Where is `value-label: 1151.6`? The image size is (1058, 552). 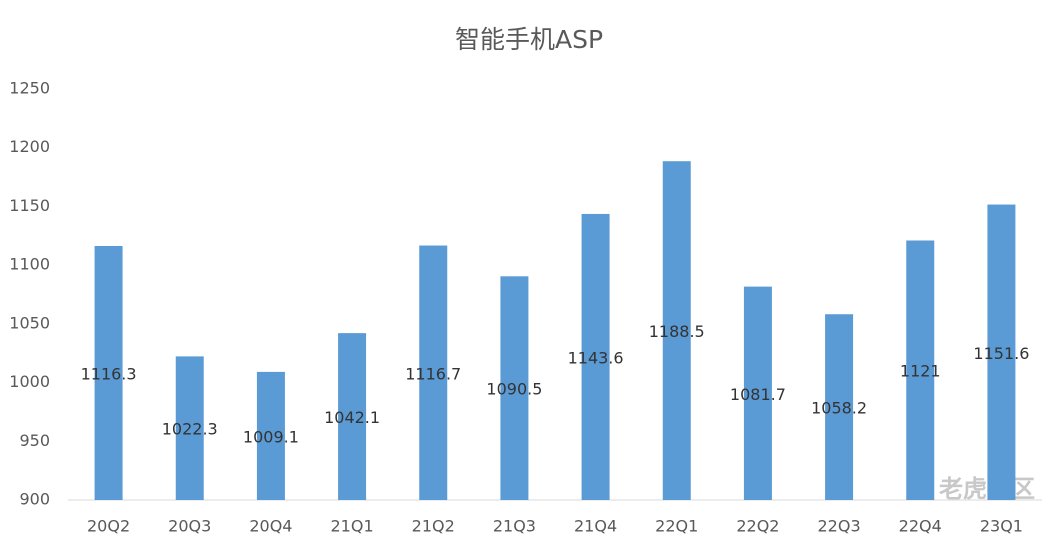
value-label: 1151.6 is located at coordinates (1001, 353).